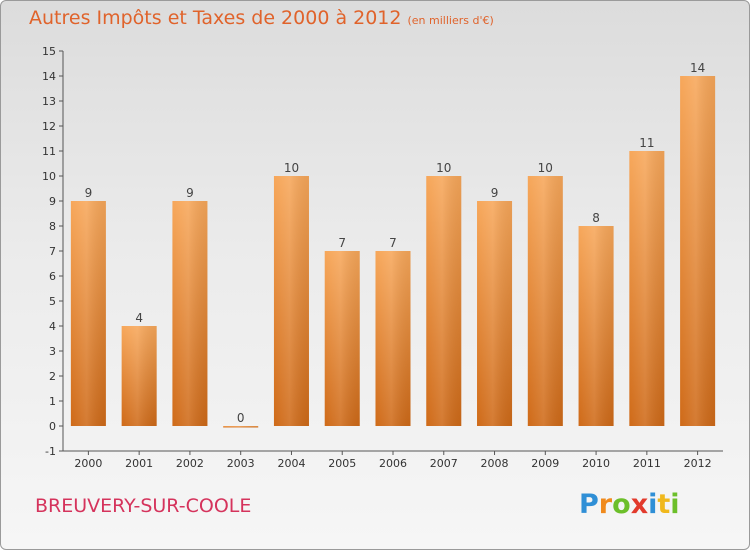 This screenshot has width=750, height=550. Describe the element at coordinates (241, 463) in the screenshot. I see `x-tick-label: 2003` at that location.